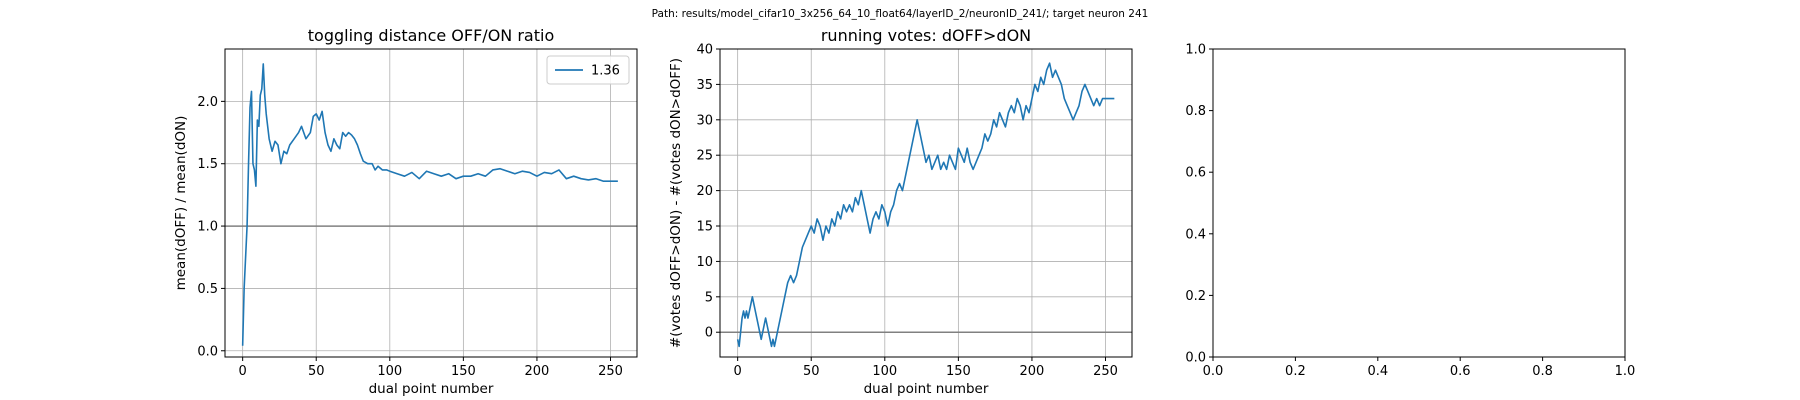  I want to click on y-tick-label: 15, so click(704, 227).